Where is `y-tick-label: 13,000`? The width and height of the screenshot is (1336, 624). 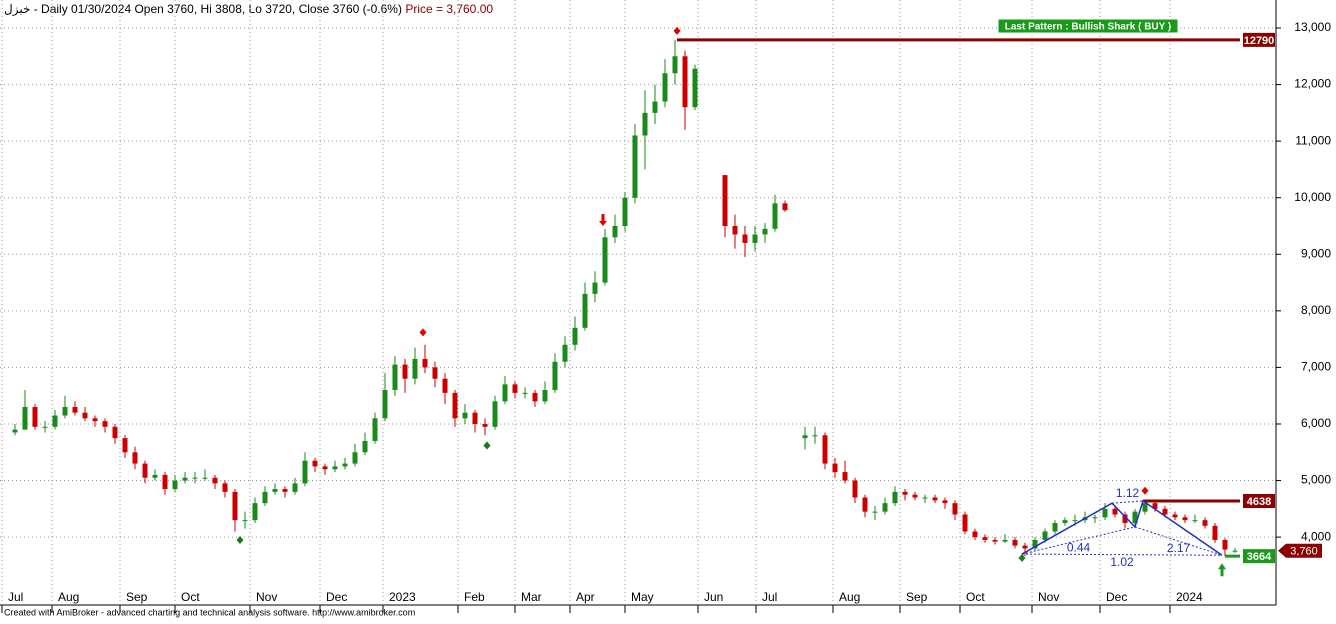
y-tick-label: 13,000 is located at coordinates (1312, 27).